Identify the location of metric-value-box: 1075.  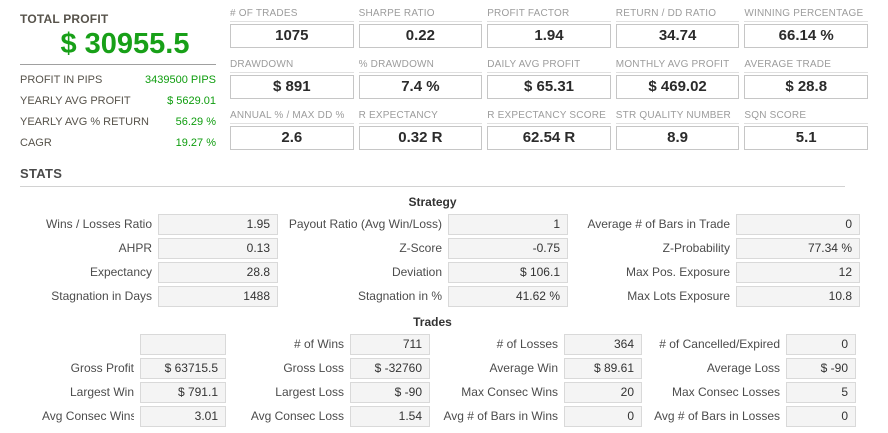
(292, 36).